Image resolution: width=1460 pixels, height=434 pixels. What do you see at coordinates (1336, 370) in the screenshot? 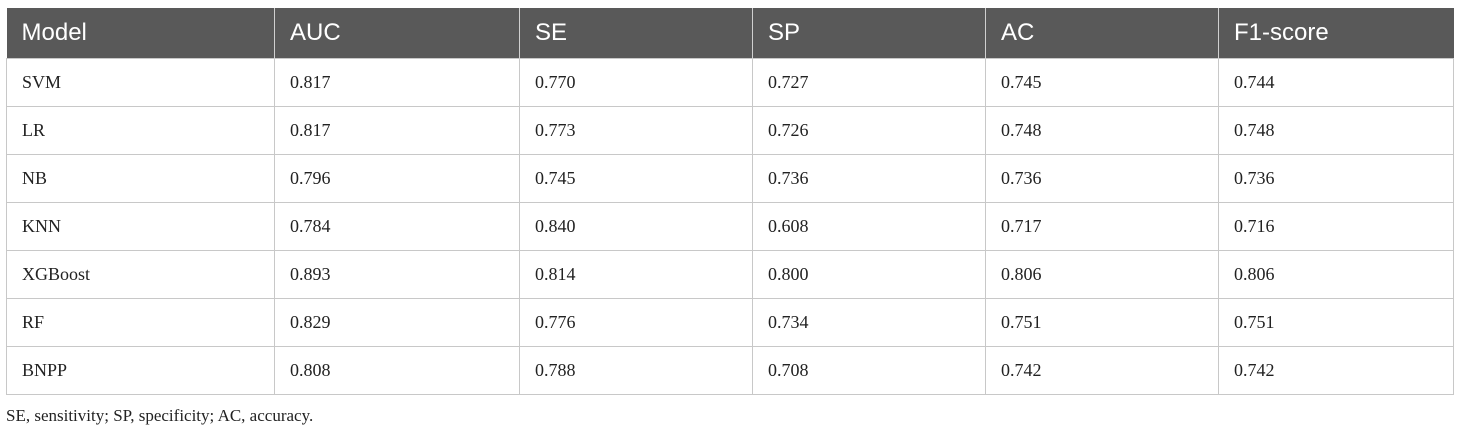
I see `cell-f1: 0.742` at bounding box center [1336, 370].